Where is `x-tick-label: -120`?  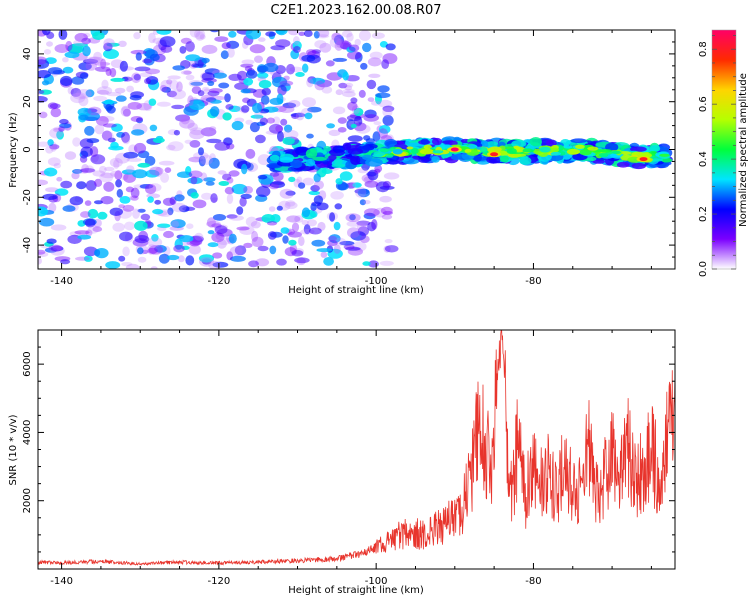 x-tick-label: -120 is located at coordinates (219, 281).